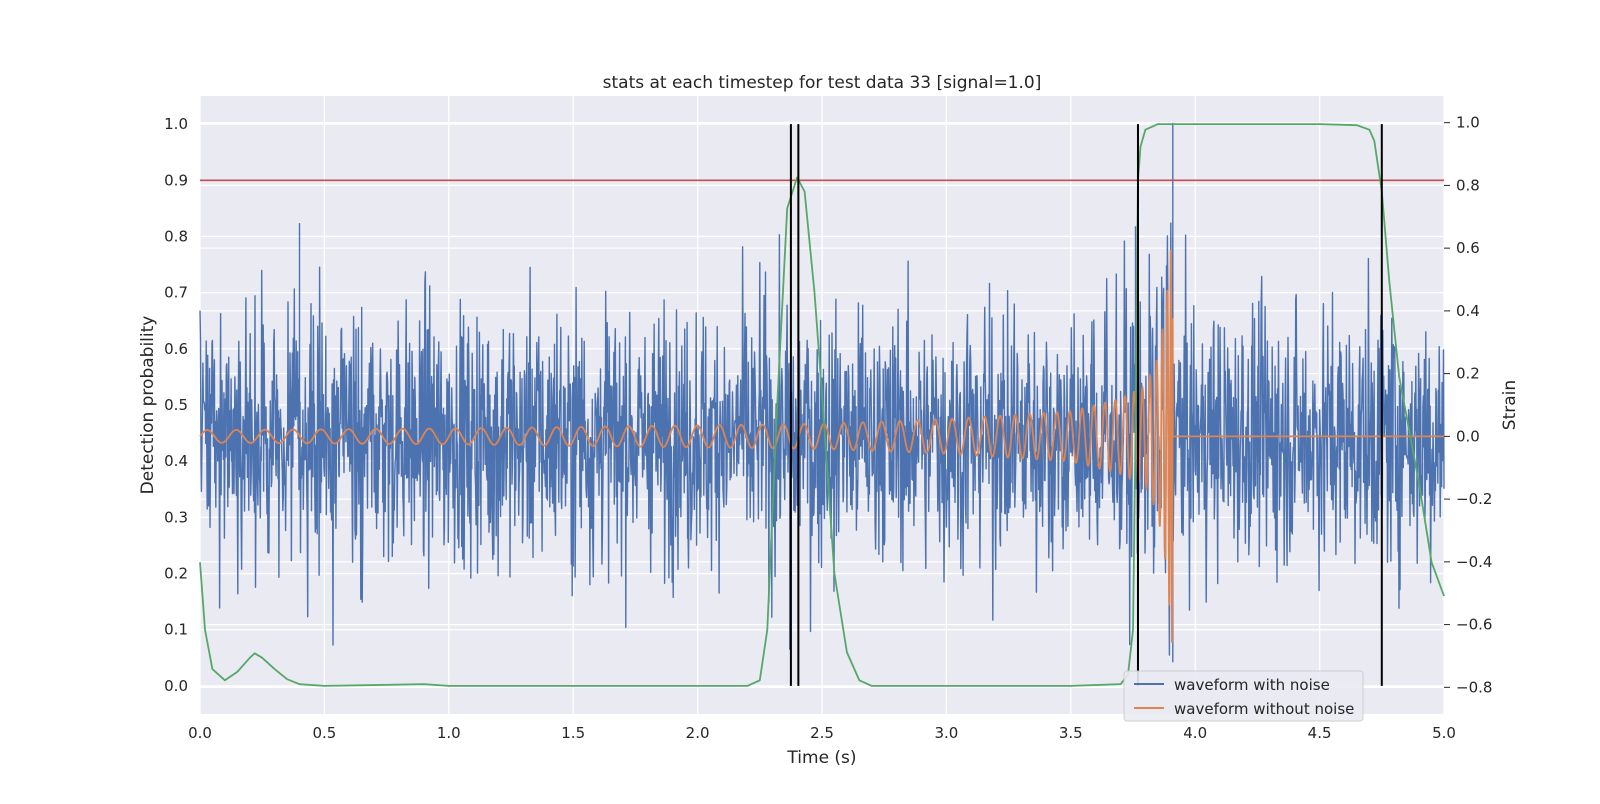 The height and width of the screenshot is (804, 1600). I want to click on y2-tick-label: 0.6, so click(1468, 248).